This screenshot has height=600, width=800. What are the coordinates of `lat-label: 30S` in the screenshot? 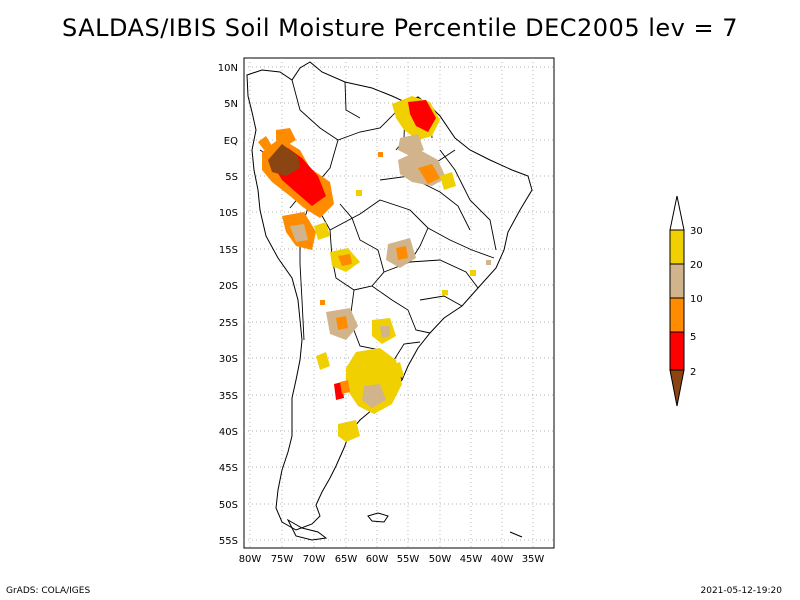 It's located at (228, 359).